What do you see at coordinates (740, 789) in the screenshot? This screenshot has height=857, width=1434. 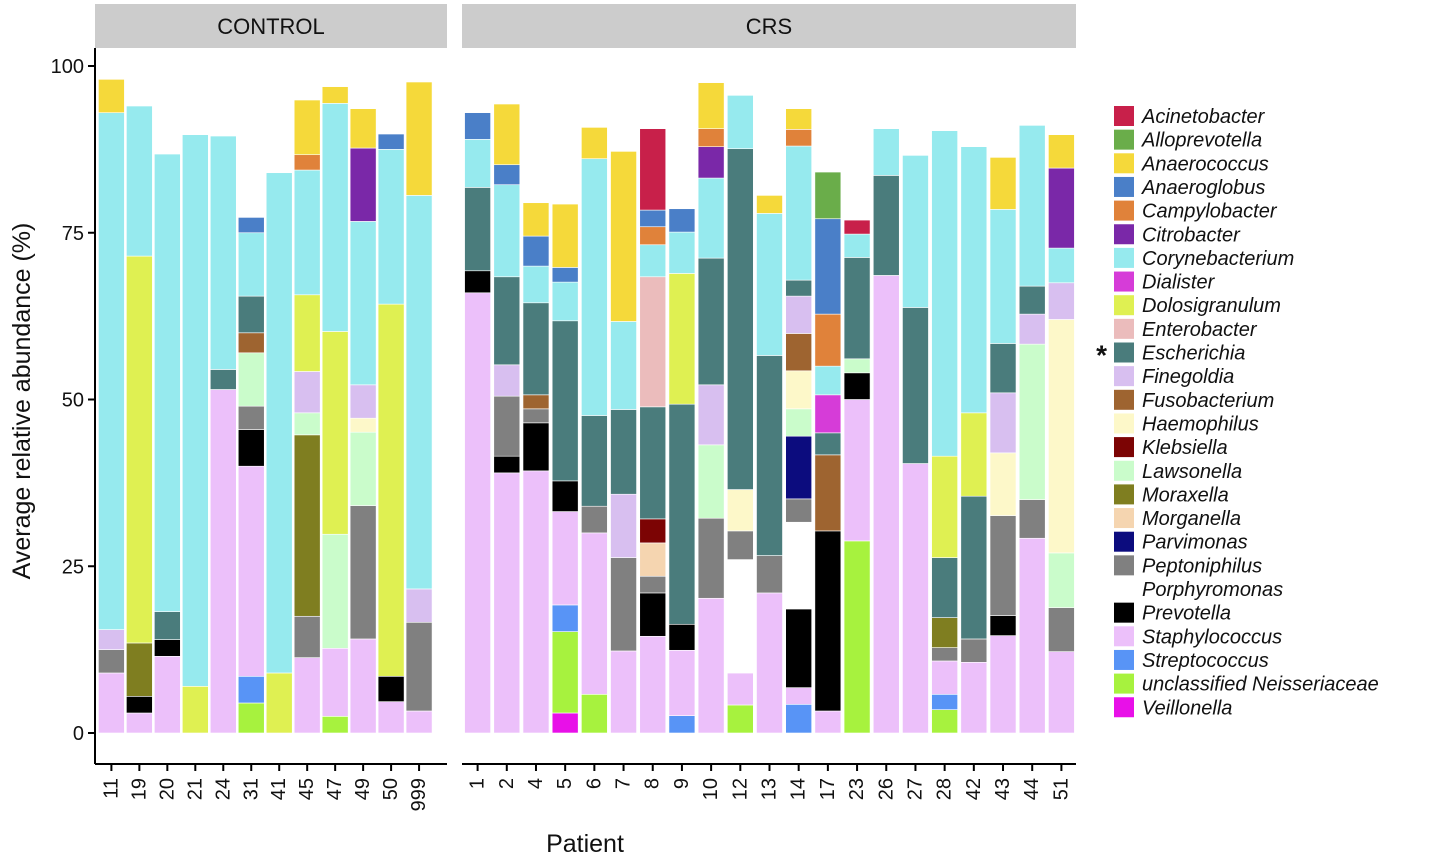 I see `x-tick-label: 12` at bounding box center [740, 789].